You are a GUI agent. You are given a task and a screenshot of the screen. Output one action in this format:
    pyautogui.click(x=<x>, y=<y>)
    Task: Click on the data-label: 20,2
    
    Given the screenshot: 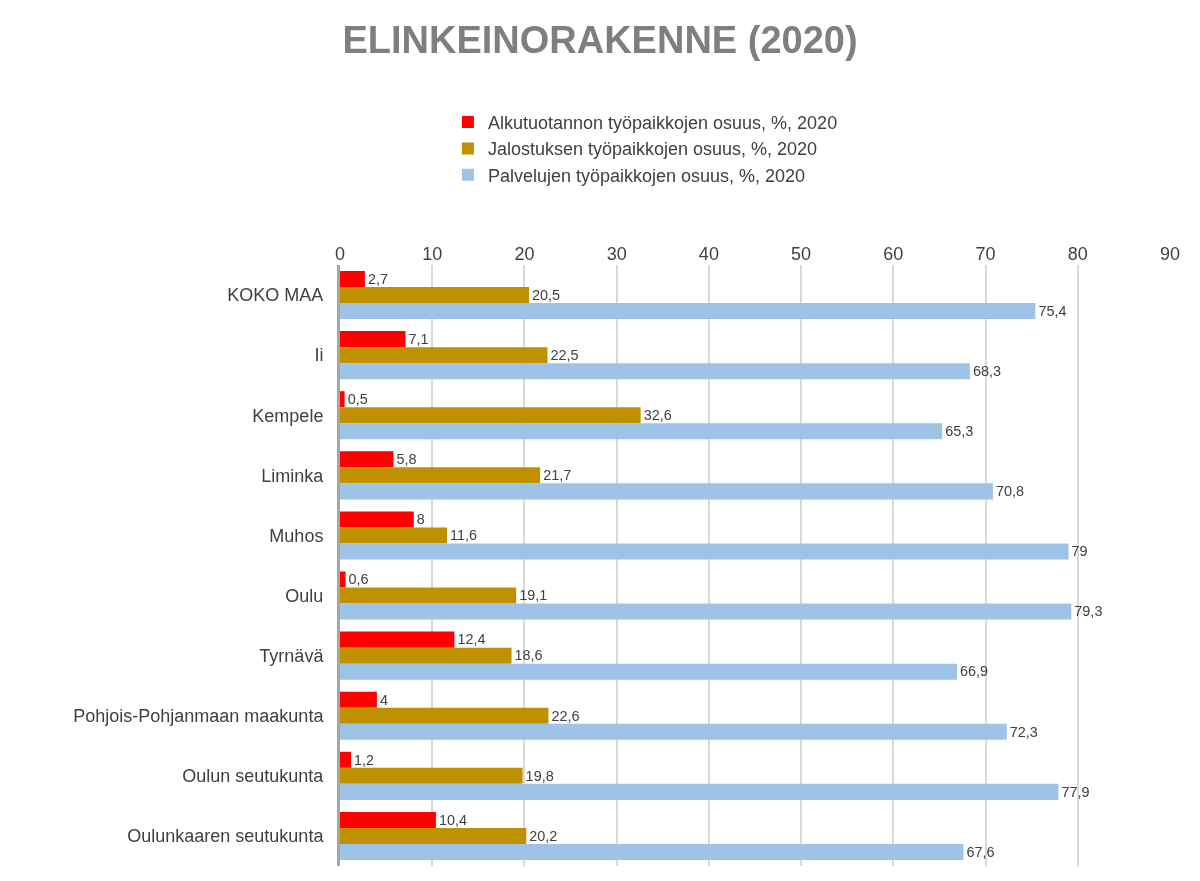 What is the action you would take?
    pyautogui.click(x=543, y=835)
    